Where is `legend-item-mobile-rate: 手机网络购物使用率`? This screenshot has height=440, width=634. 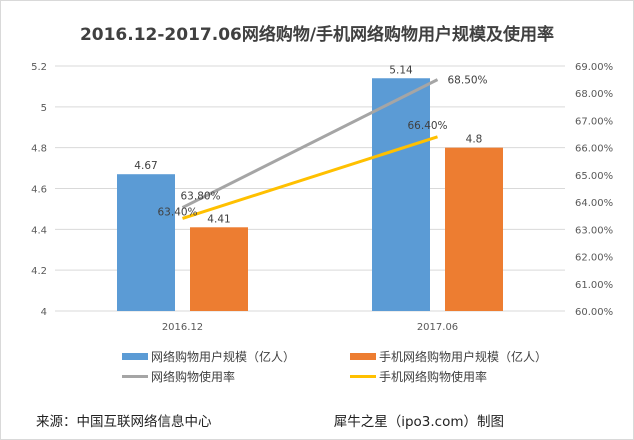
legend-item-mobile-rate: 手机网络购物使用率 is located at coordinates (418, 376).